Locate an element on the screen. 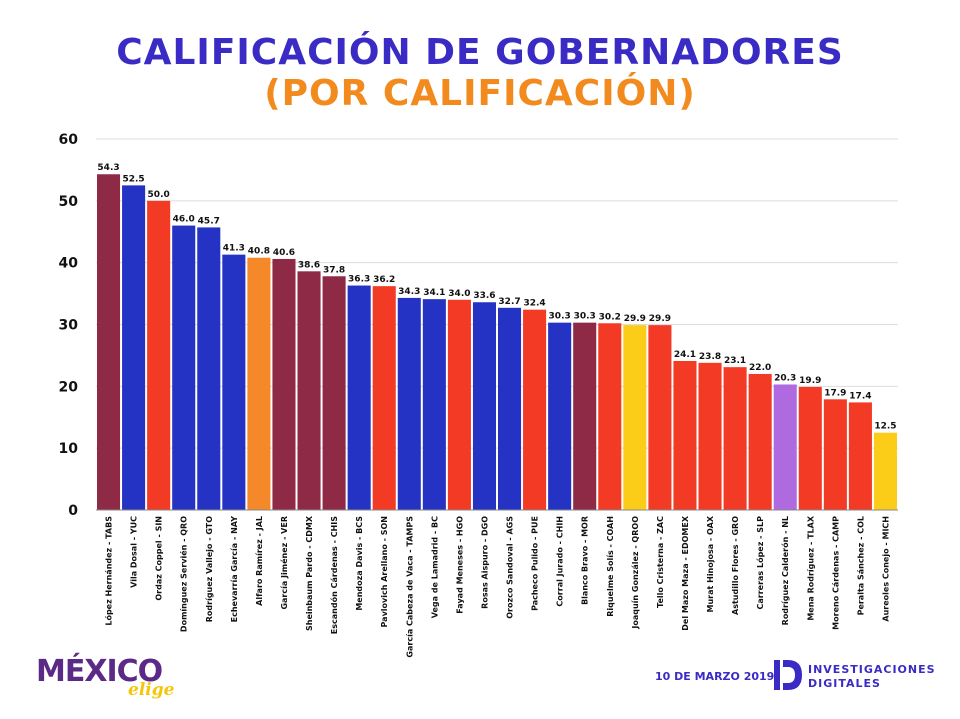 This screenshot has height=719, width=960. mexico-elige-logo: MÉXICO elige is located at coordinates (105, 679).